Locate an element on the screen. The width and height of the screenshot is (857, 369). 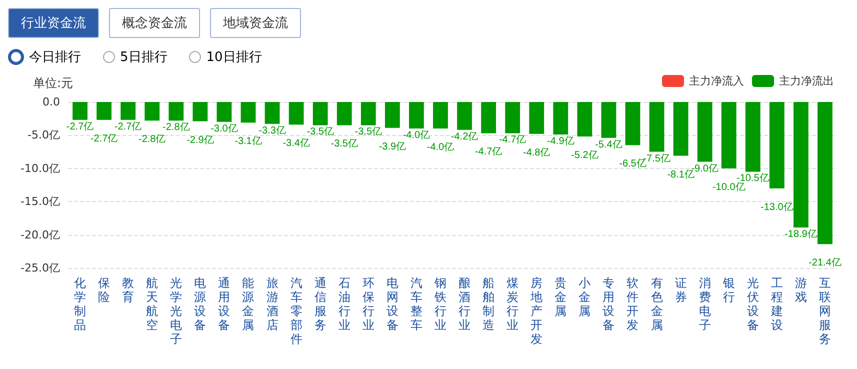
x-tick-label: 小金属 is located at coordinates (584, 297).